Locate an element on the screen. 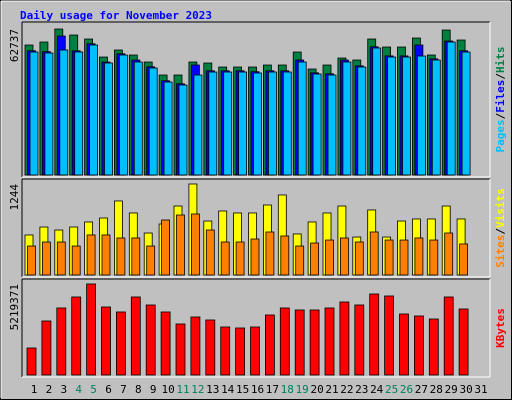  x-tick-label: 21 is located at coordinates (331, 389).